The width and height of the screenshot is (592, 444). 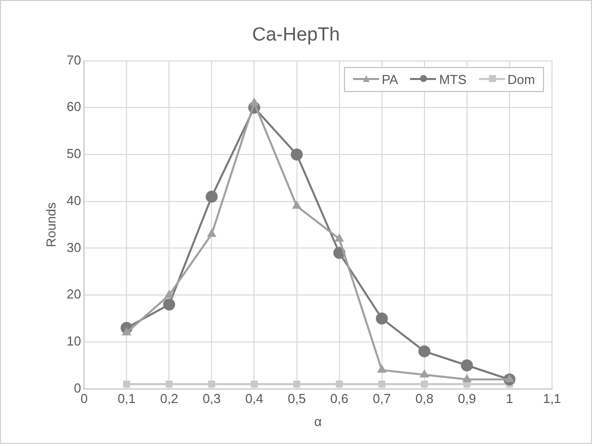 What do you see at coordinates (390, 79) in the screenshot?
I see `legend-label: PA` at bounding box center [390, 79].